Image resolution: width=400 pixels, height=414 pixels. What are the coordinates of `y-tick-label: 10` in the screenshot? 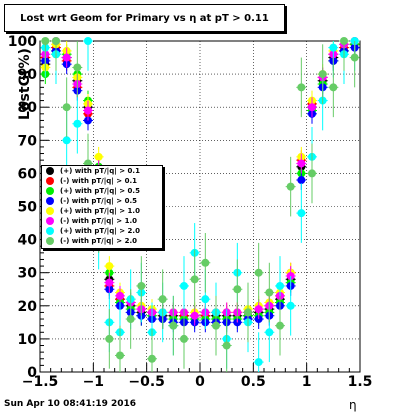 It's located at (28, 340).